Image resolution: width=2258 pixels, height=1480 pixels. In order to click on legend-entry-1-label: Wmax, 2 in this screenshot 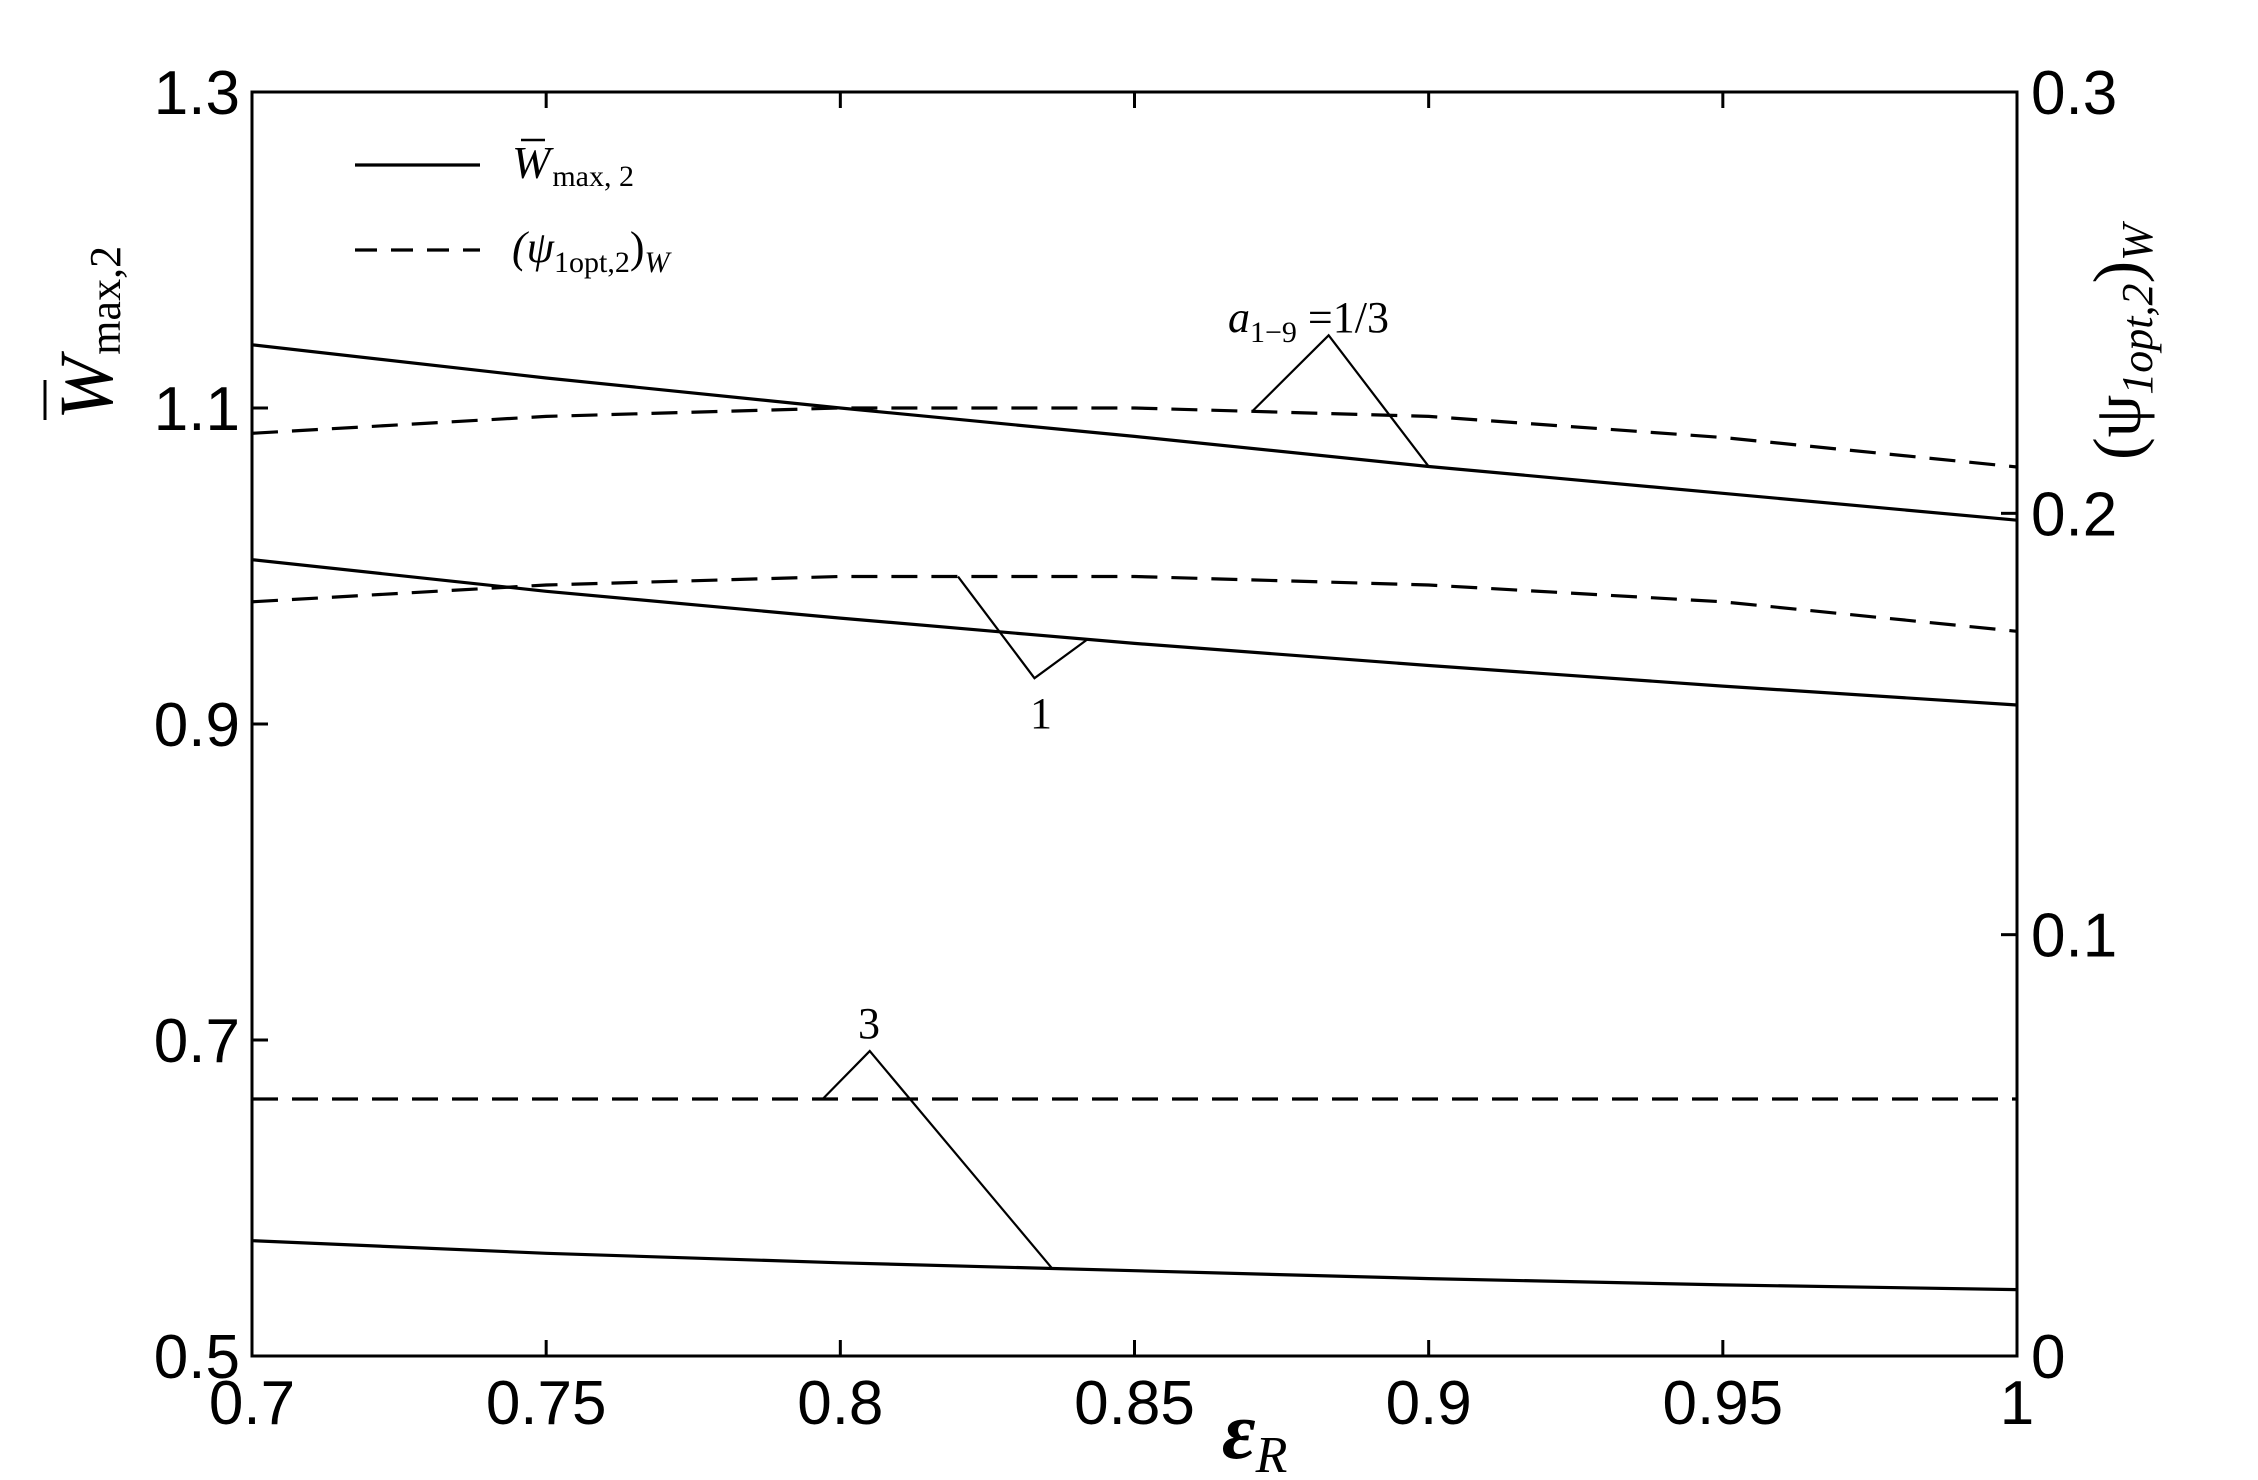, I will do `click(573, 165)`.